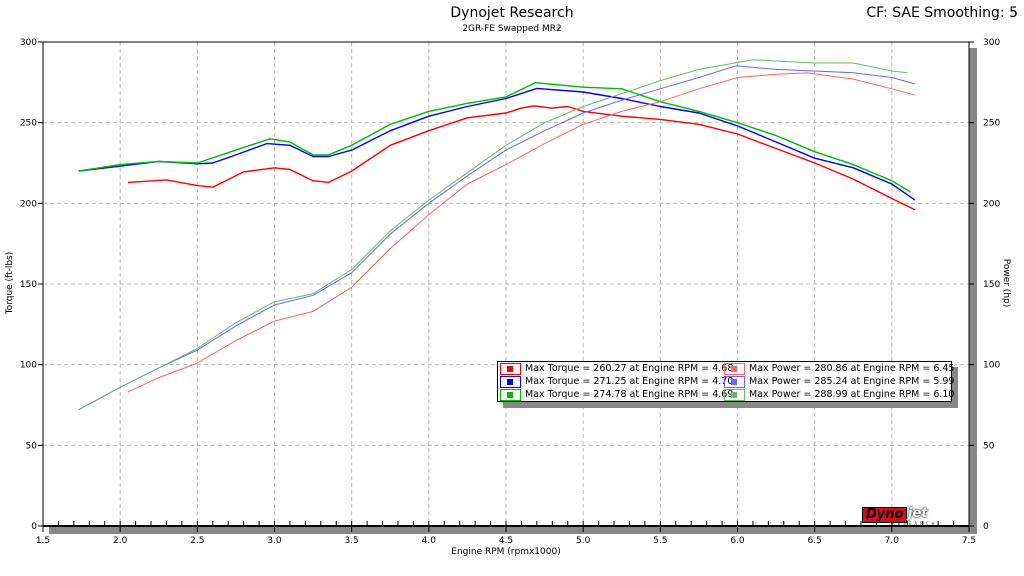 The image size is (1024, 576). I want to click on plot-shadow-bottom, so click(513, 530).